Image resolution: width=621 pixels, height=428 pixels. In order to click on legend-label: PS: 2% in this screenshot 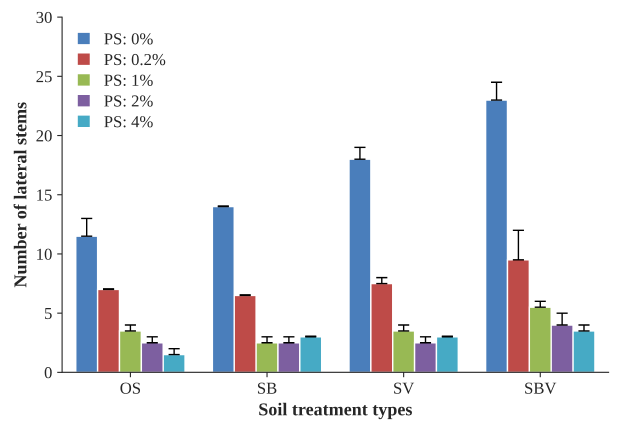, I will do `click(128, 101)`.